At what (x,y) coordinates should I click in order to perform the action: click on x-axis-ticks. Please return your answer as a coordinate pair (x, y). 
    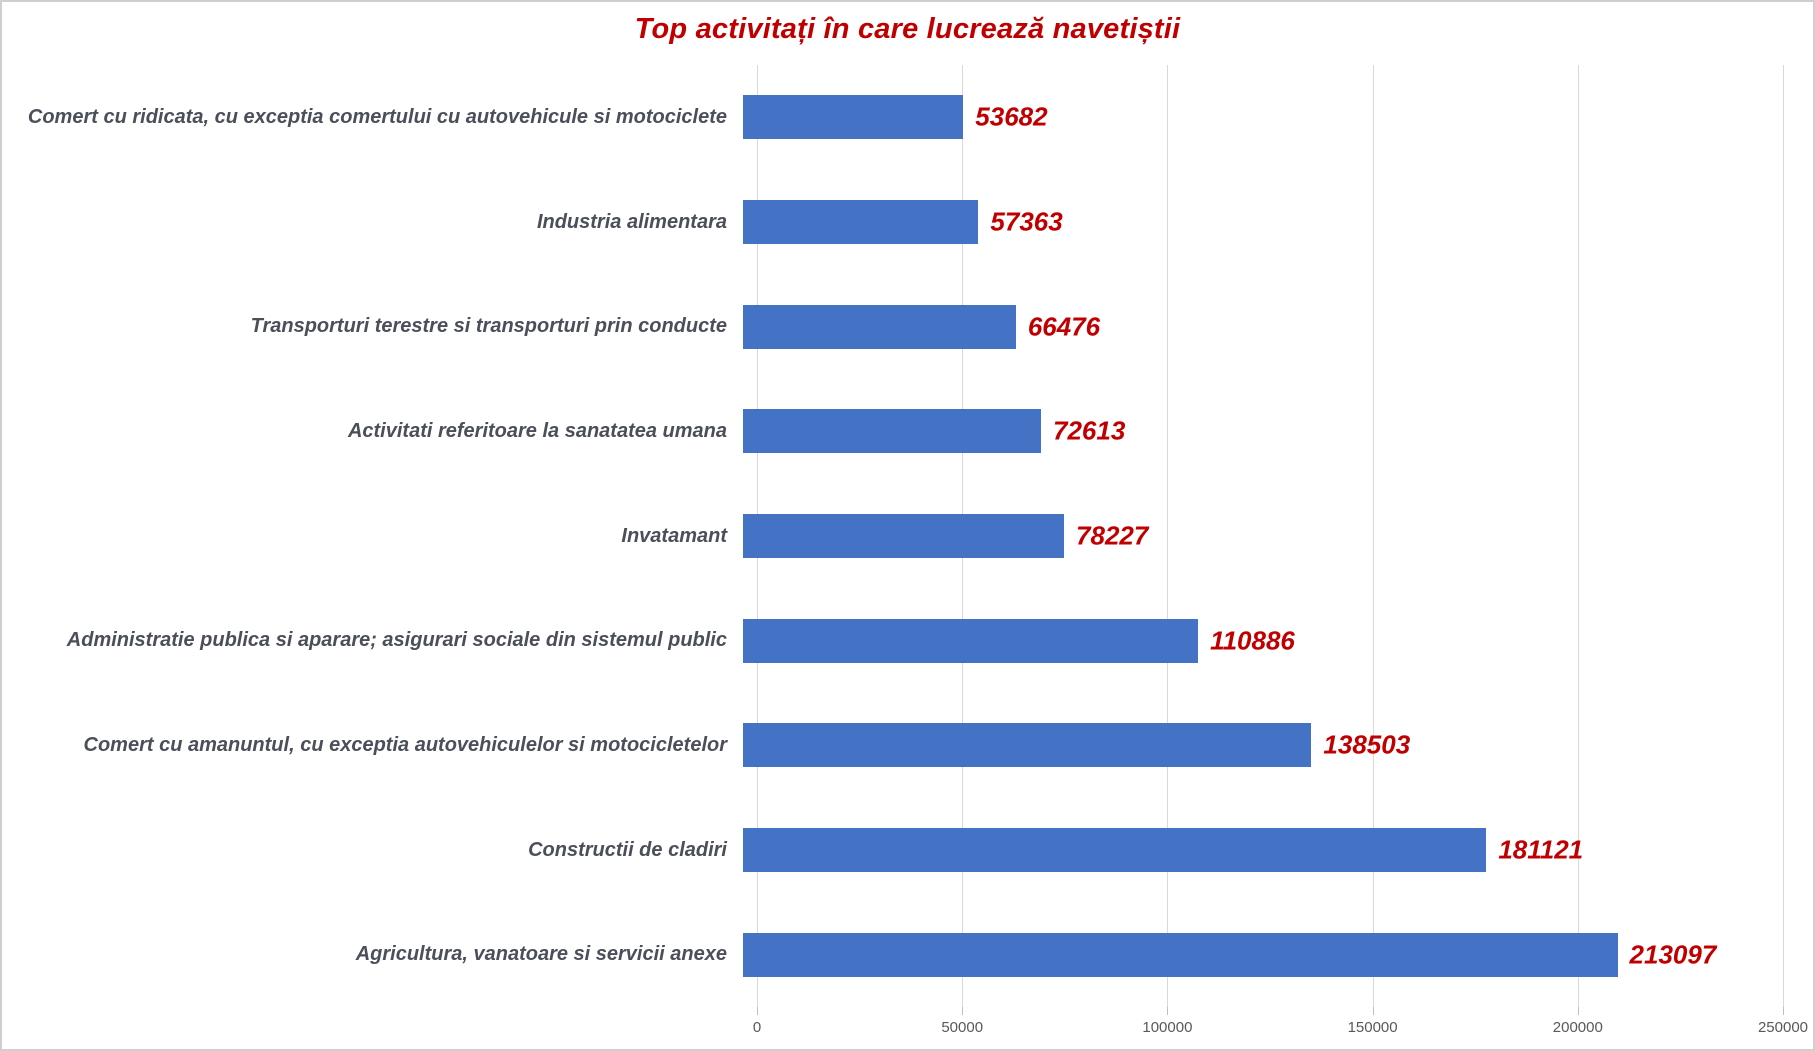
    Looking at the image, I should click on (1270, 1011).